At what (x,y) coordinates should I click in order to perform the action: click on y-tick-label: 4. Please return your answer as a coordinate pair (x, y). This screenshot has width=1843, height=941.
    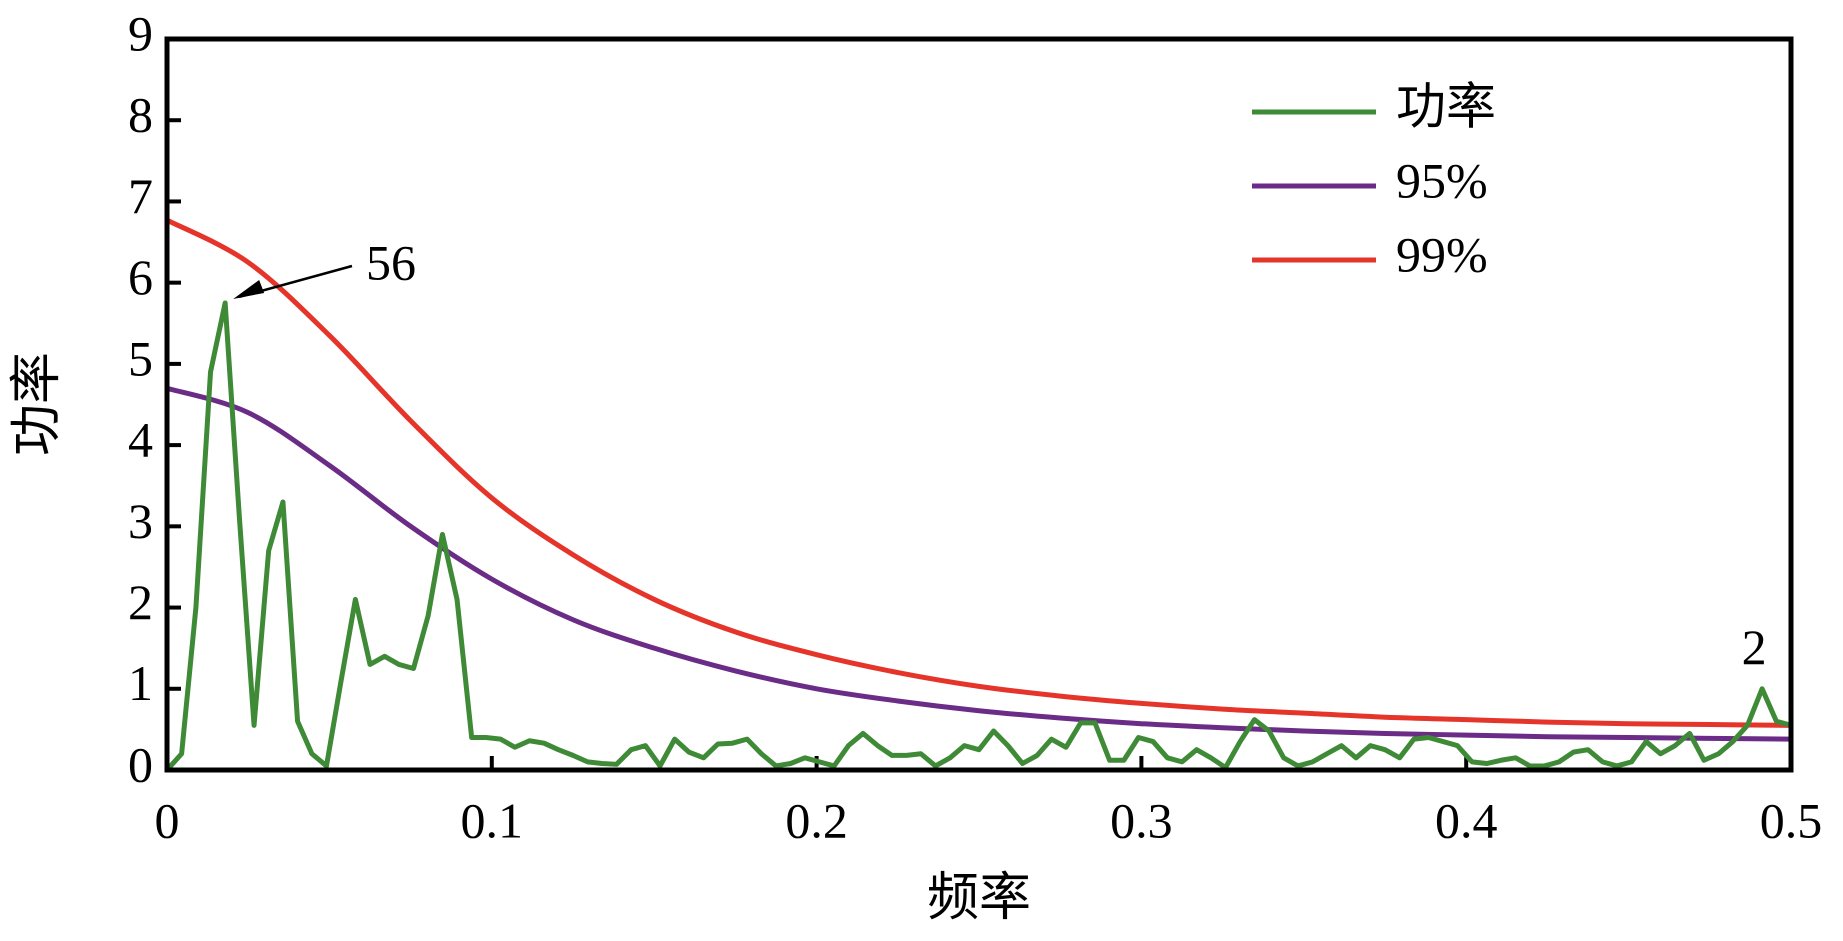
    Looking at the image, I should click on (140, 440).